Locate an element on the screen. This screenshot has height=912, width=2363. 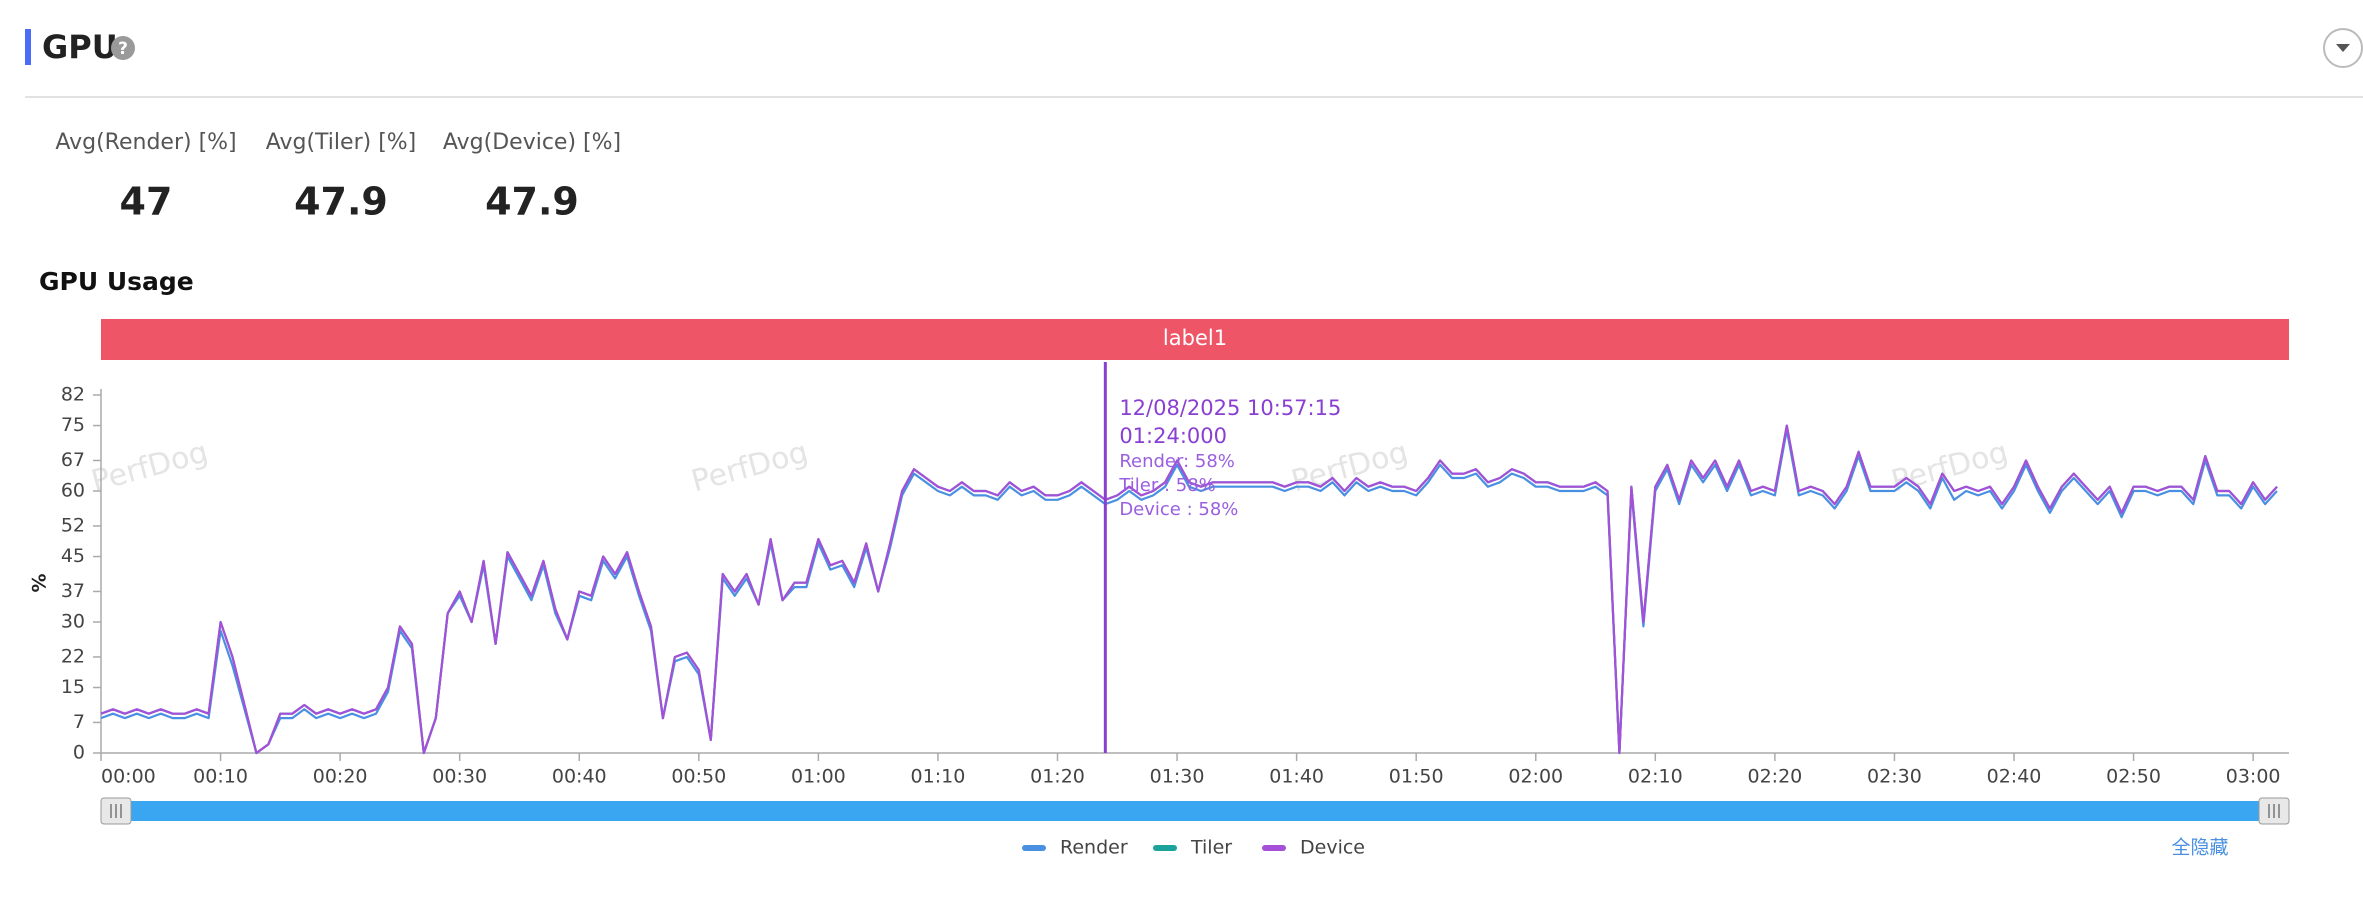
stat-value: 47 is located at coordinates (146, 202).